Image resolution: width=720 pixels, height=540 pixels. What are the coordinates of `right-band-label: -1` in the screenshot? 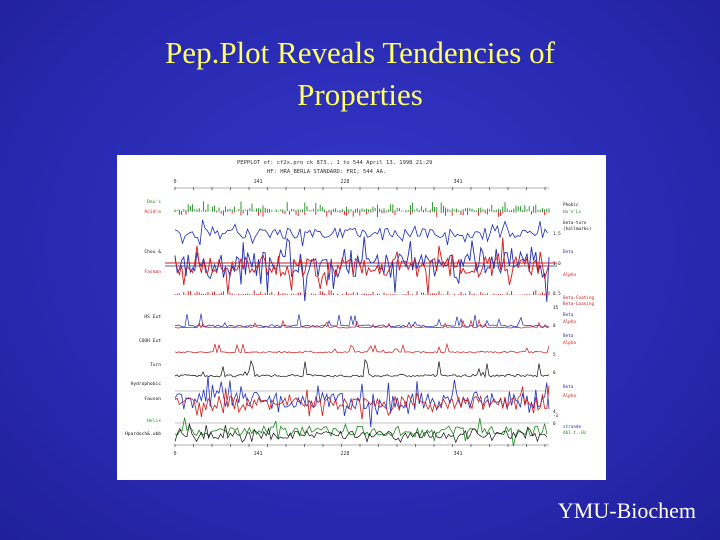 It's located at (556, 416).